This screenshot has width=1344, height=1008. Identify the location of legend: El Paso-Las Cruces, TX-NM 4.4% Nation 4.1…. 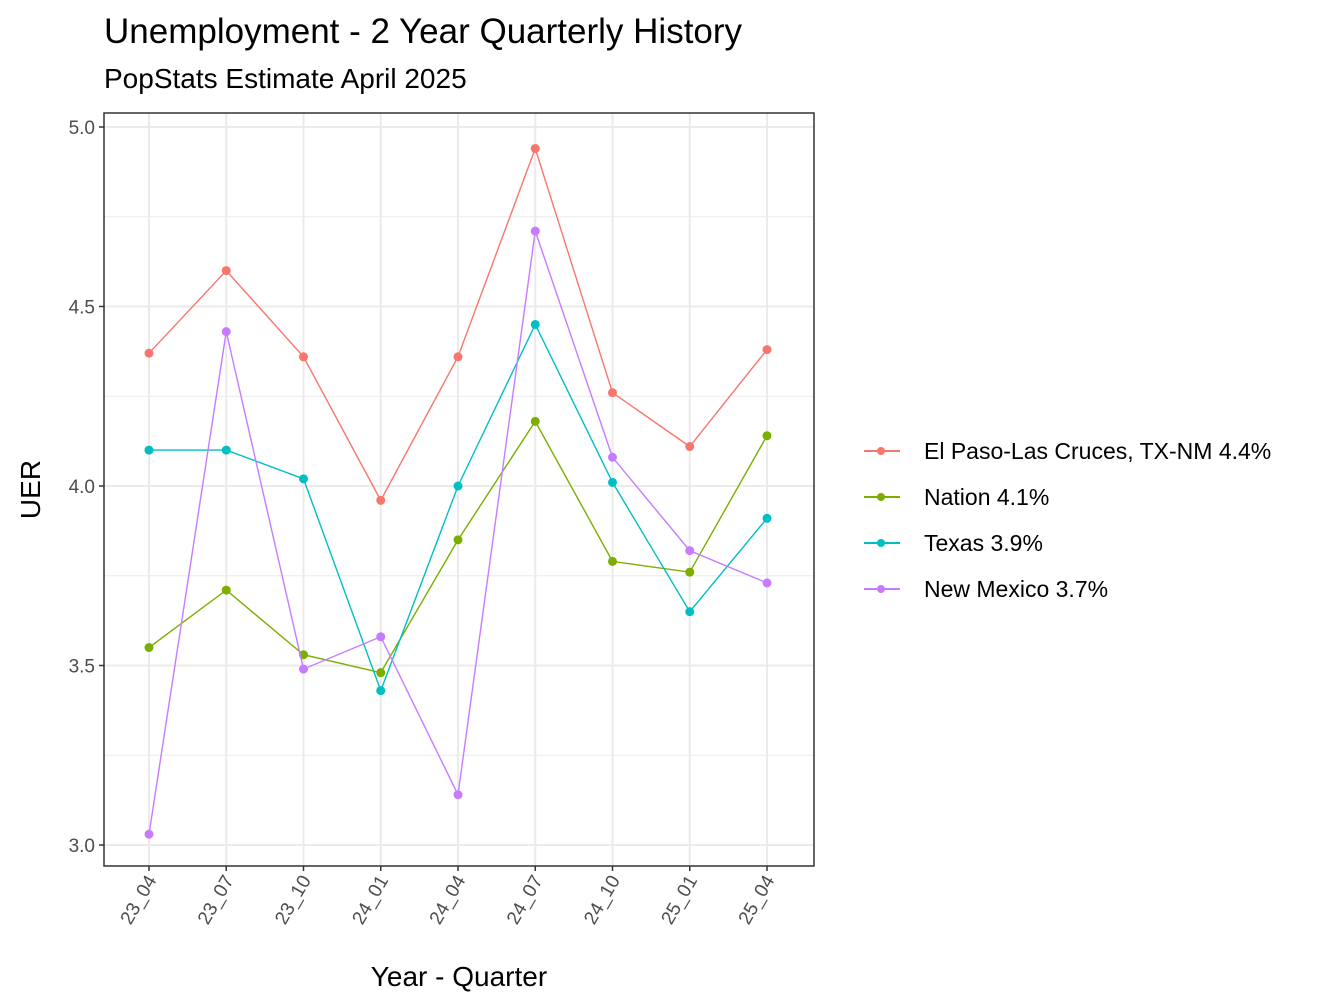
(1065, 520).